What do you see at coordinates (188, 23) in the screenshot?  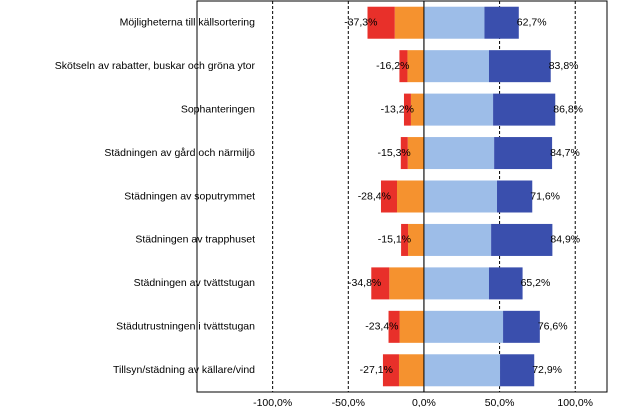 I see `category-label: Möjligheterna till källsortering` at bounding box center [188, 23].